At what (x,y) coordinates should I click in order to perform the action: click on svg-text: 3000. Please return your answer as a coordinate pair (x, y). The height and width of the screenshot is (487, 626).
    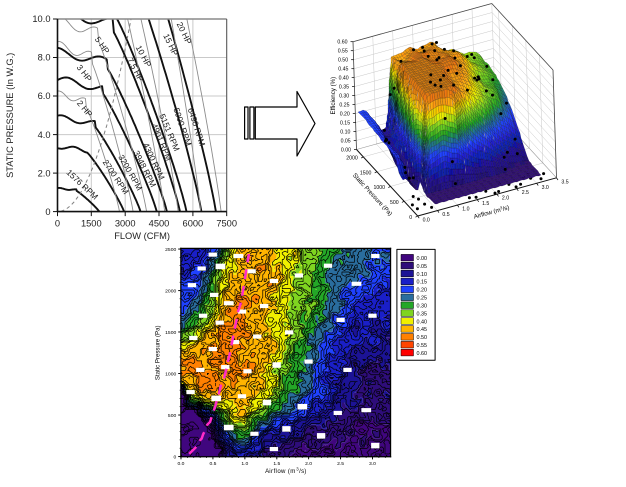
    Looking at the image, I should click on (125, 224).